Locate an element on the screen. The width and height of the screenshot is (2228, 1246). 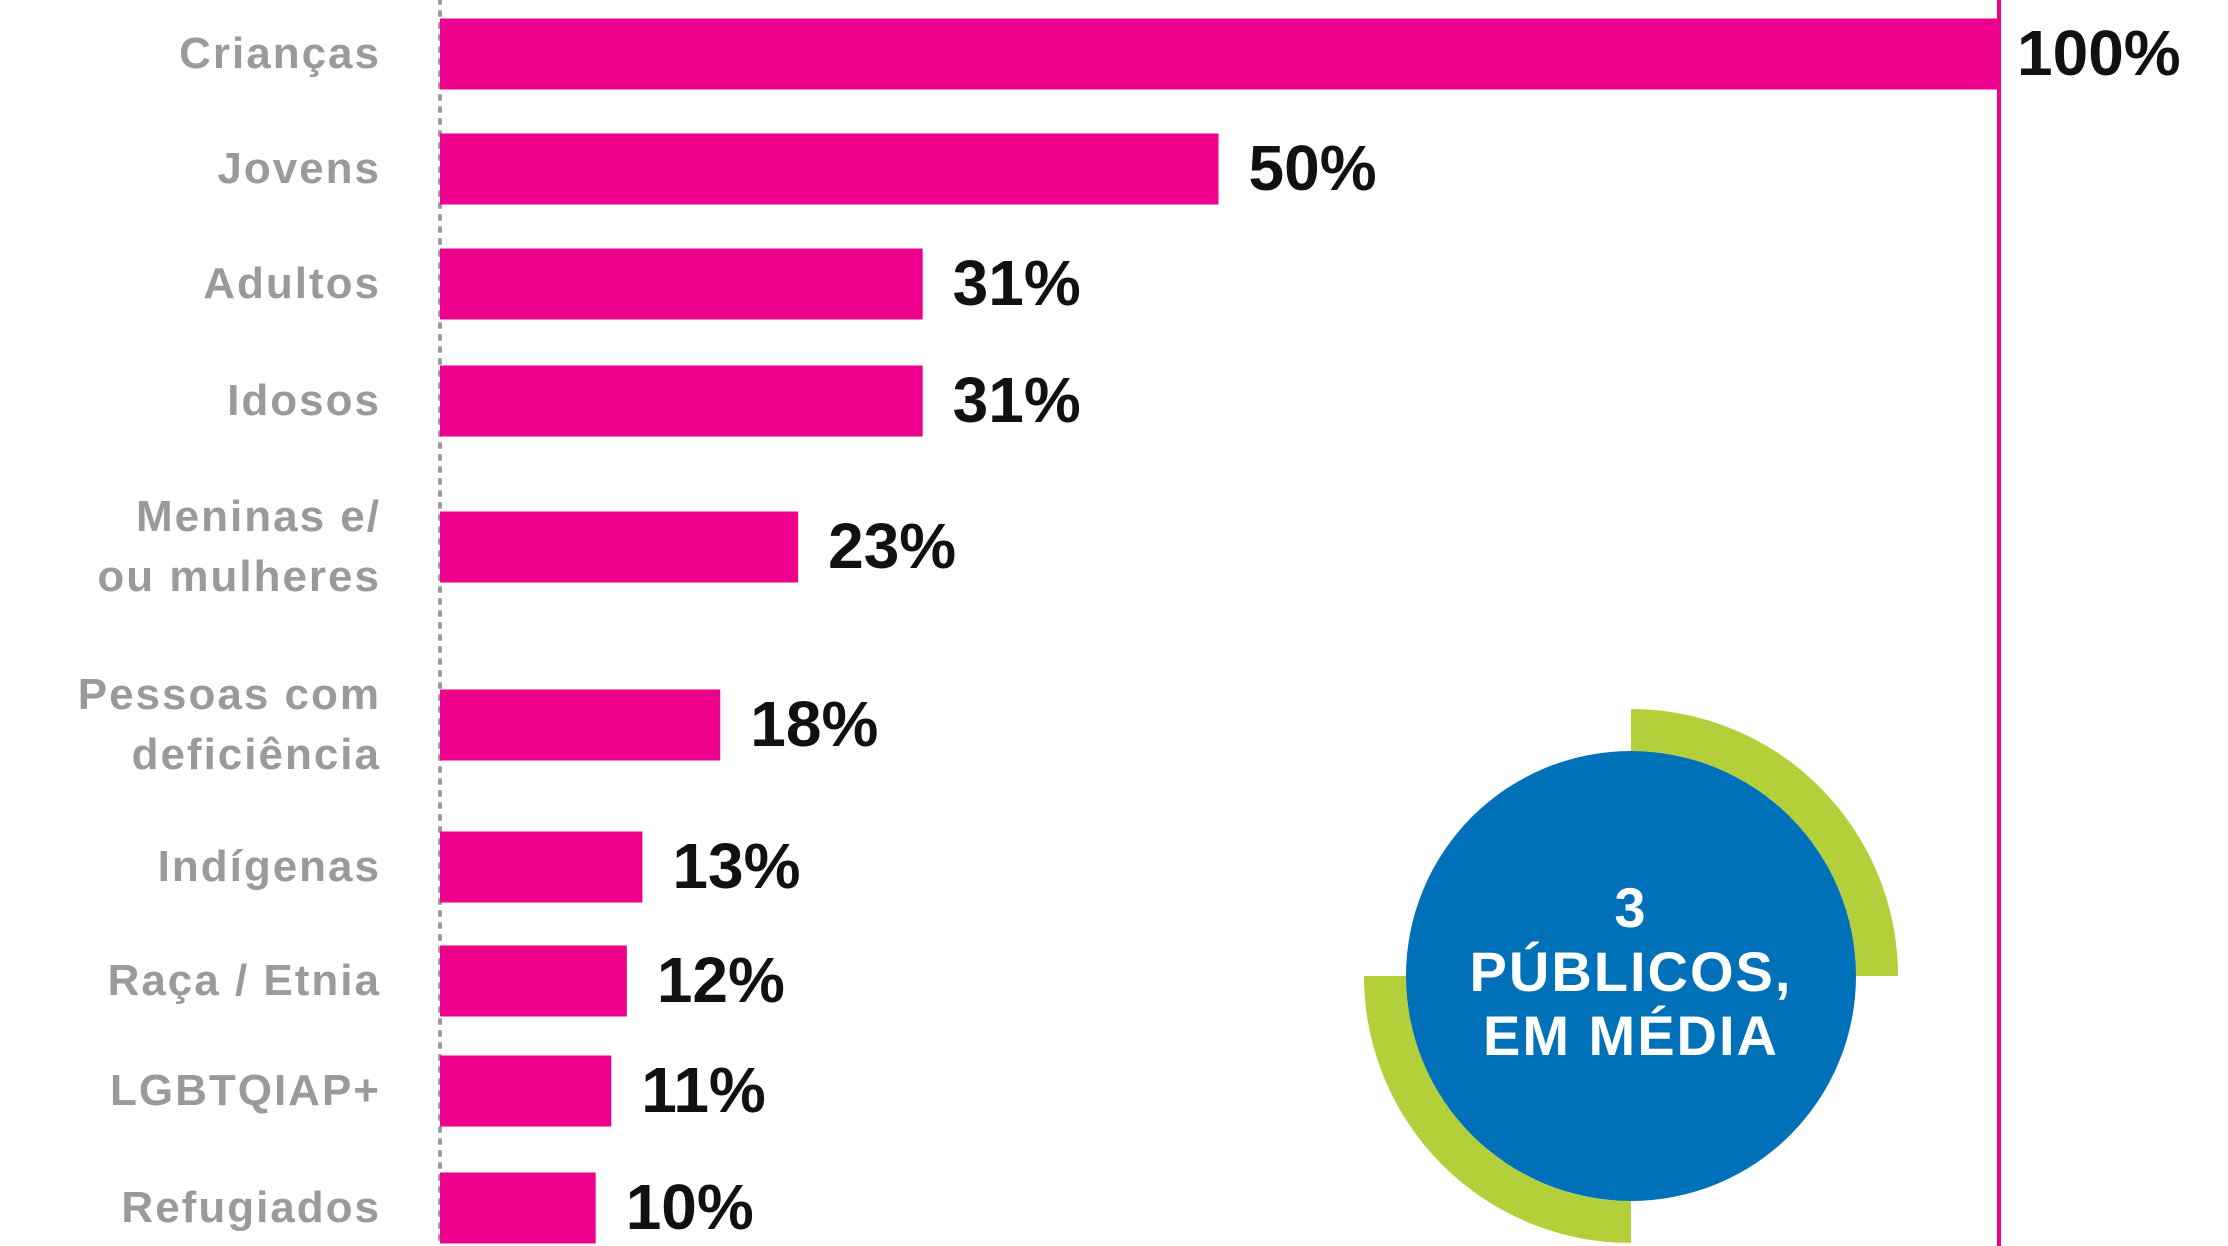
category-label: Idosos is located at coordinates (304, 400).